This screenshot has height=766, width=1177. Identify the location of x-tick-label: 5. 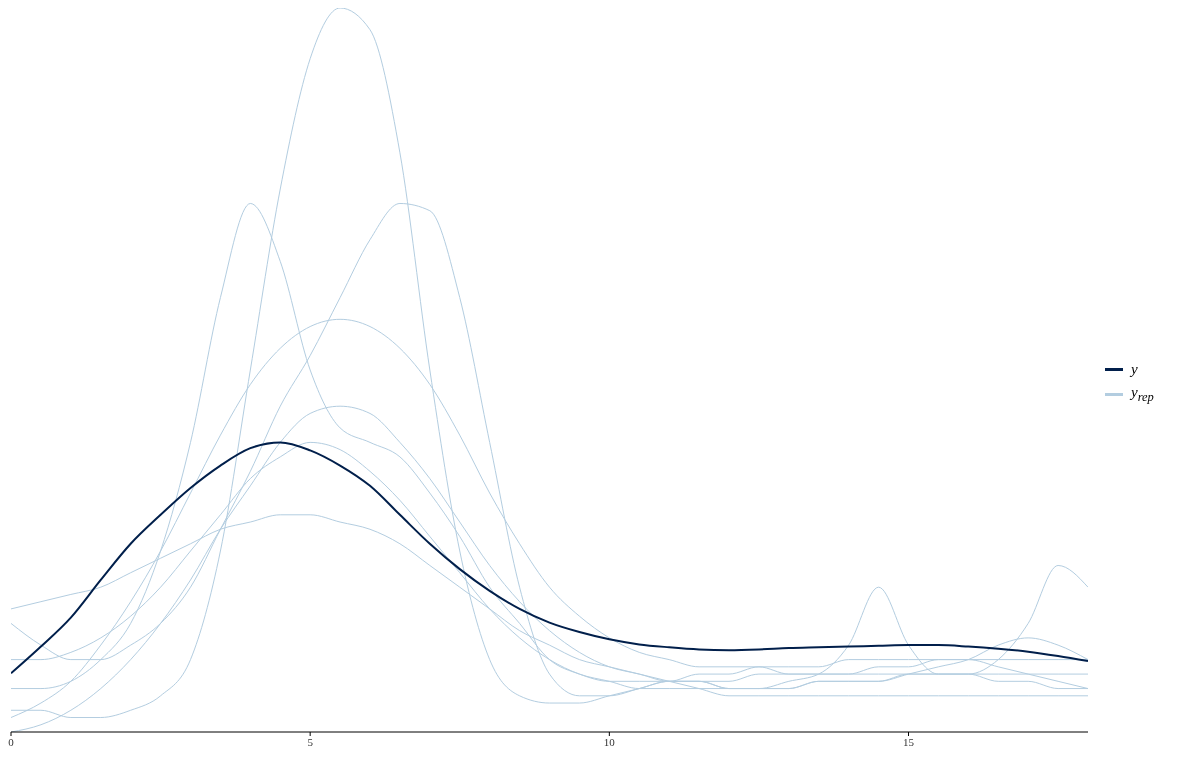
(310, 741).